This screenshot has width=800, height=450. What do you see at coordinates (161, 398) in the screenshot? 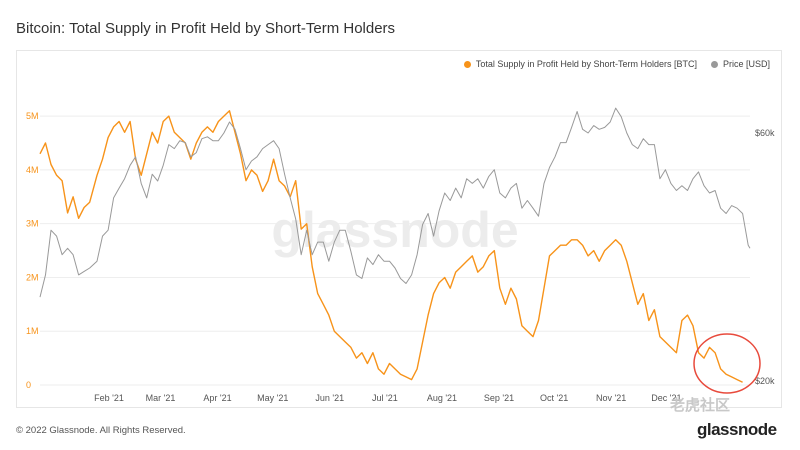
I see `x-tick-label: Mar '21` at bounding box center [161, 398].